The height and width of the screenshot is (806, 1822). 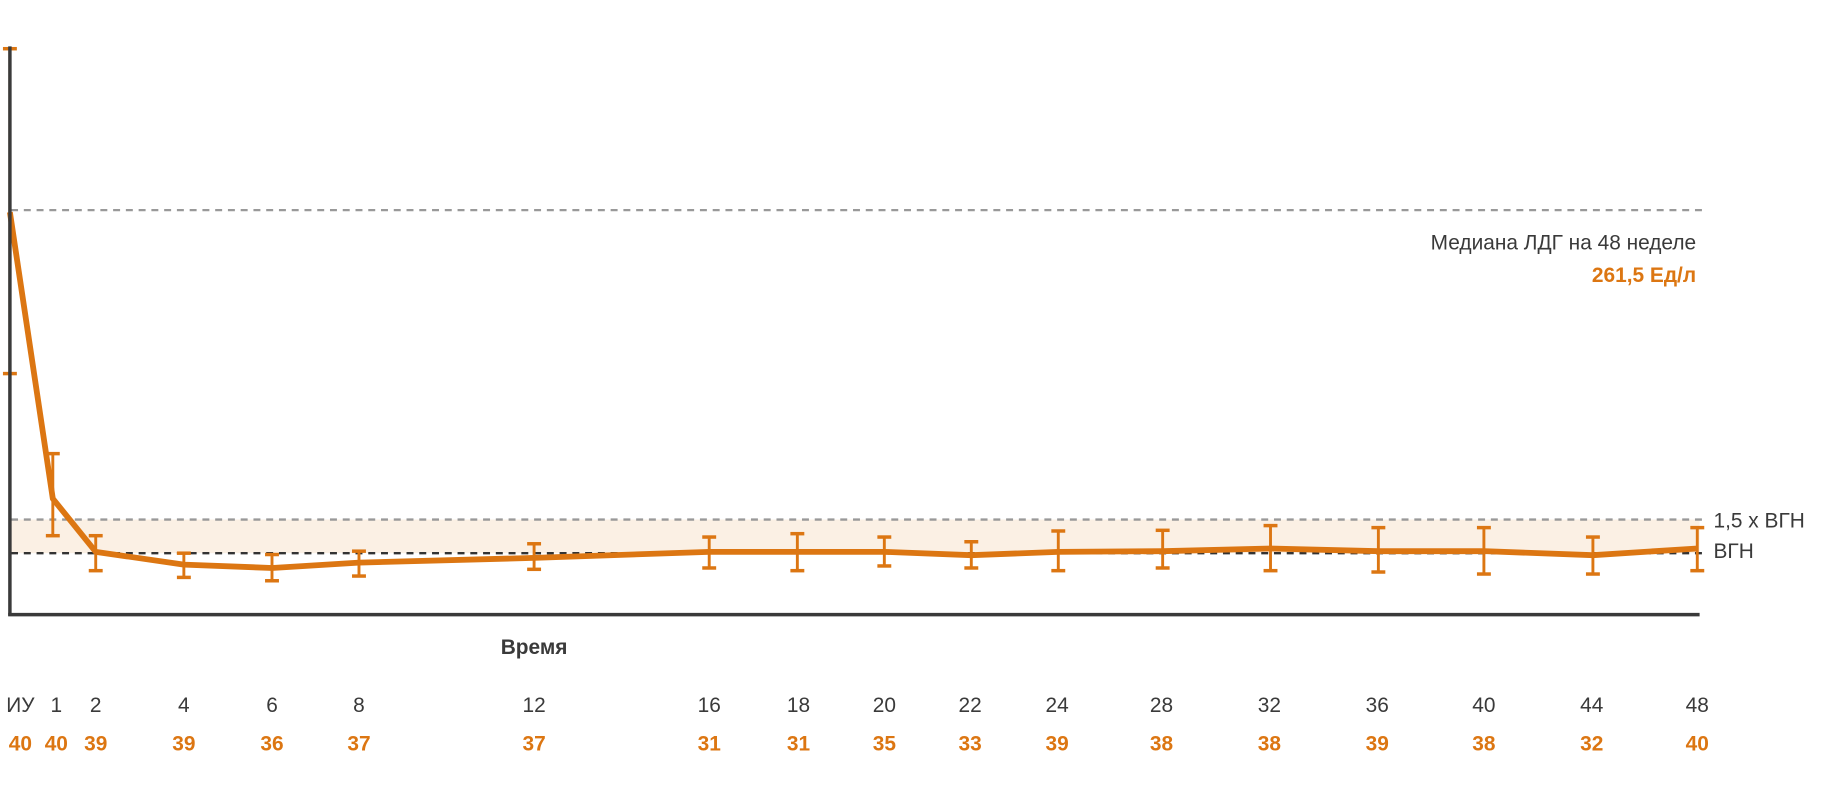 What do you see at coordinates (20, 705) in the screenshot?
I see `x-tick-label: ИУ` at bounding box center [20, 705].